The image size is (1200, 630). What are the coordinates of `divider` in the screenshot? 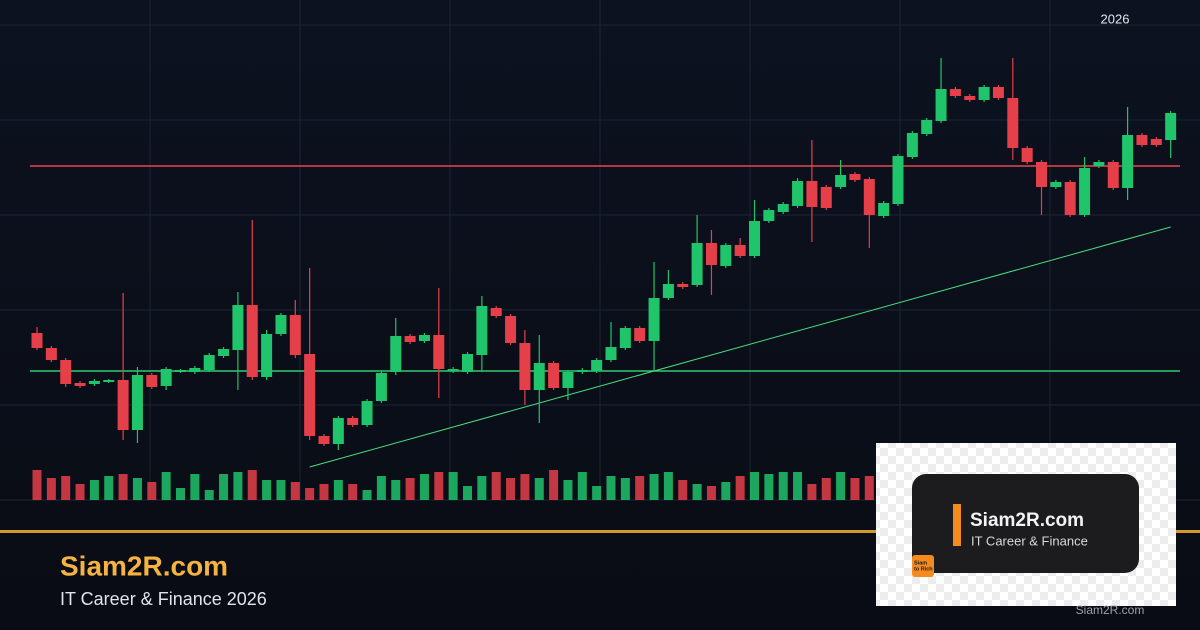 It's located at (600, 531).